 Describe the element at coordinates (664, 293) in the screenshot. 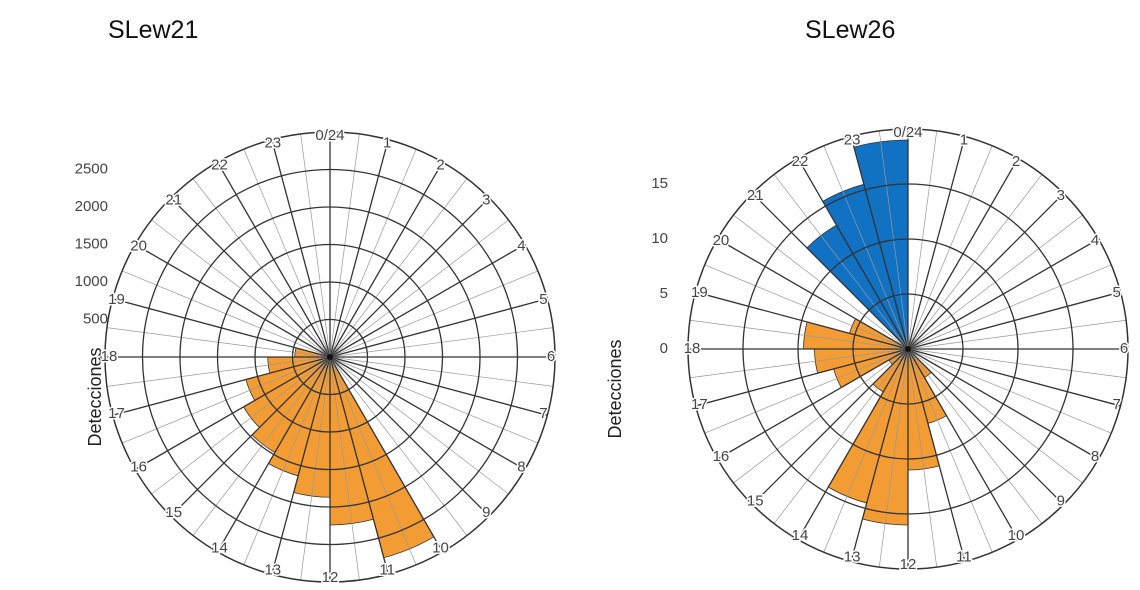

I see `r-tick-label: 5` at that location.